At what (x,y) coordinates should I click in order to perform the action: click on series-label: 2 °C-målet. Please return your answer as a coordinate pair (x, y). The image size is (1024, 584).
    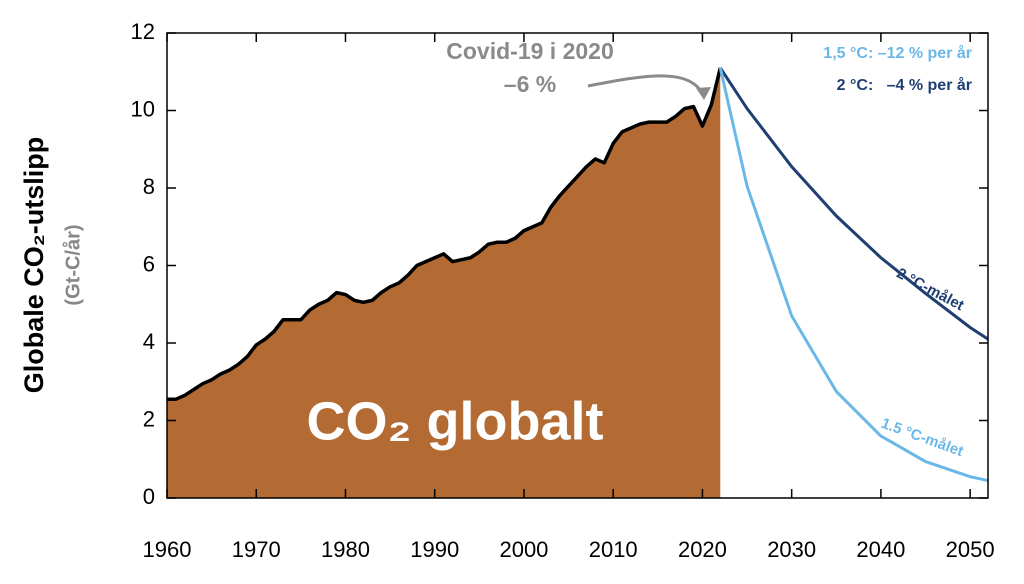
    Looking at the image, I should click on (930, 290).